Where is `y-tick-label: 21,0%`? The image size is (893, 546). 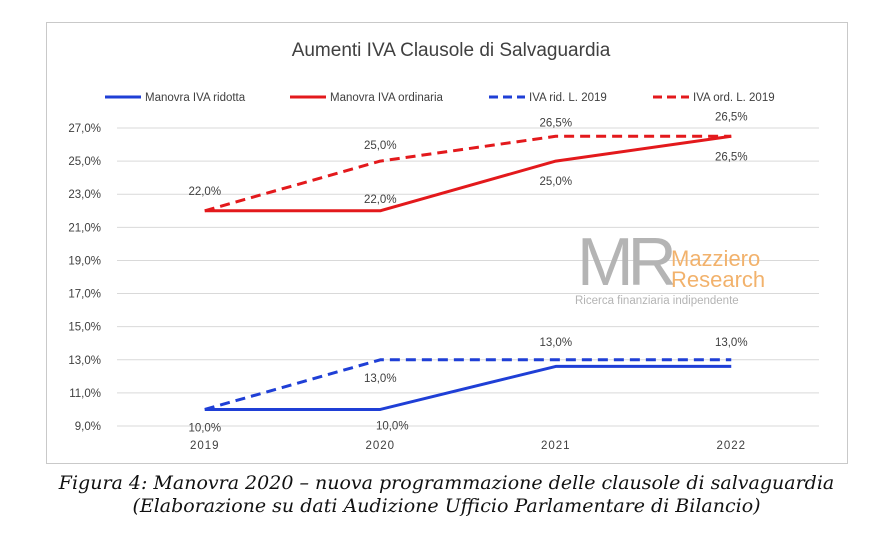 y-tick-label: 21,0% is located at coordinates (84, 228).